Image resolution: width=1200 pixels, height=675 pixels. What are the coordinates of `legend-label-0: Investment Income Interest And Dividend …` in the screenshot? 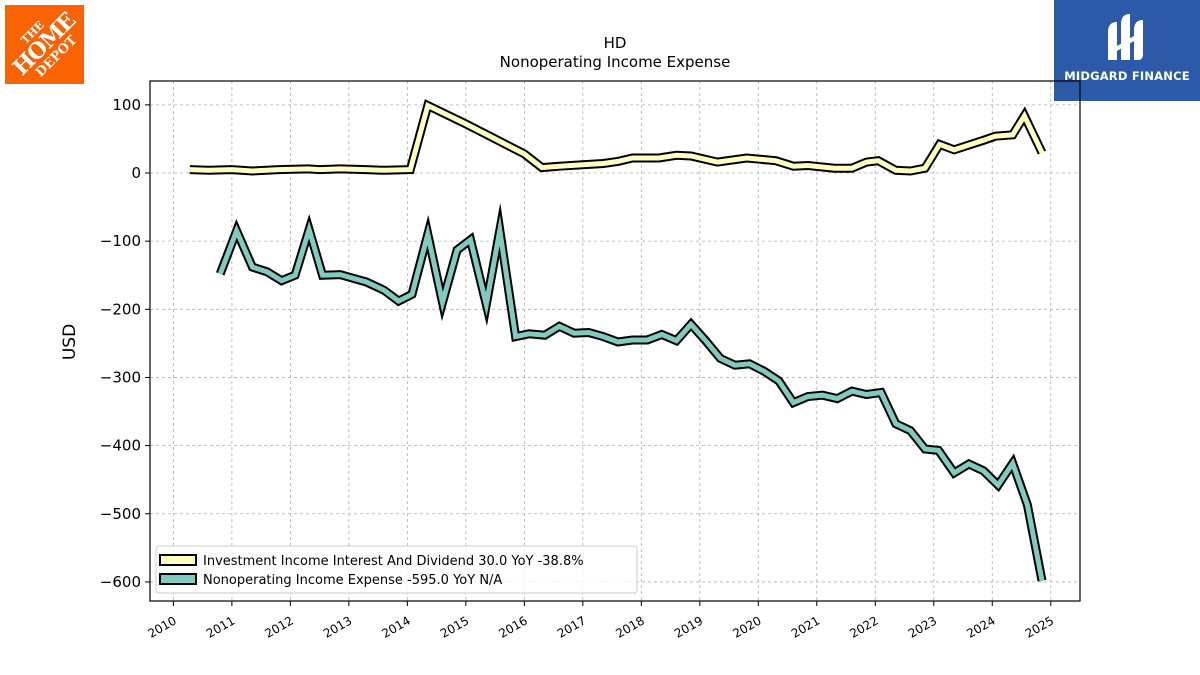 It's located at (393, 561).